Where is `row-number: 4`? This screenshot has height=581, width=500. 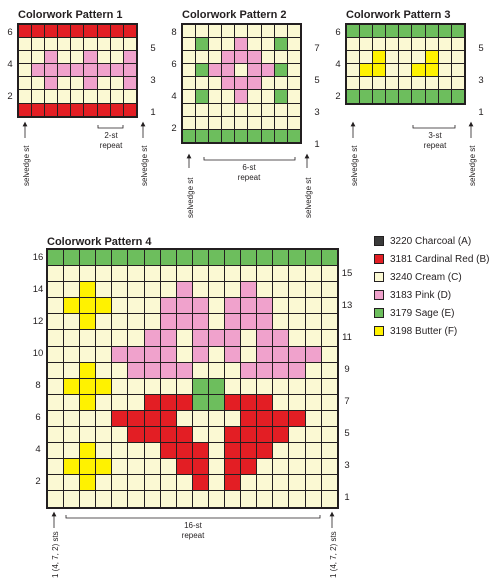 row-number: 4 is located at coordinates (10, 64).